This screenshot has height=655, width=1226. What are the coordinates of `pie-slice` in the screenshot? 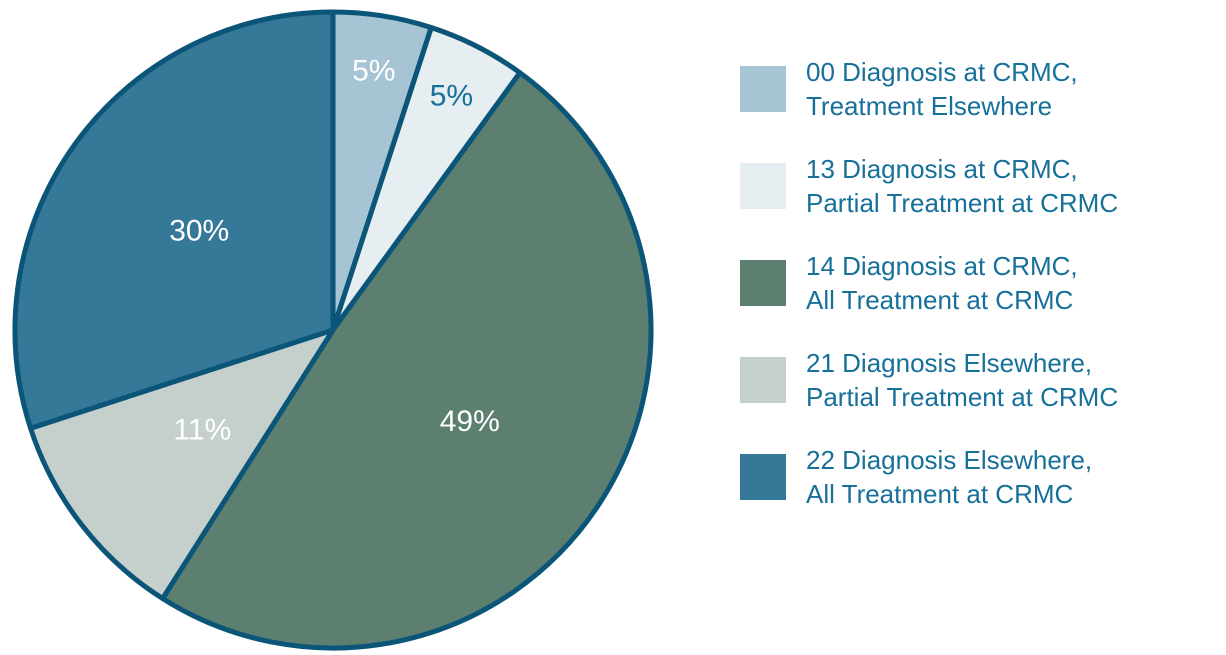 It's located at (182, 464).